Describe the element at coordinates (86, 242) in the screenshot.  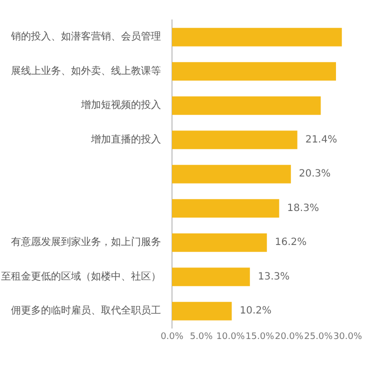
I see `y-tick-label: 有意愿发展到家业务，如上门服务` at that location.